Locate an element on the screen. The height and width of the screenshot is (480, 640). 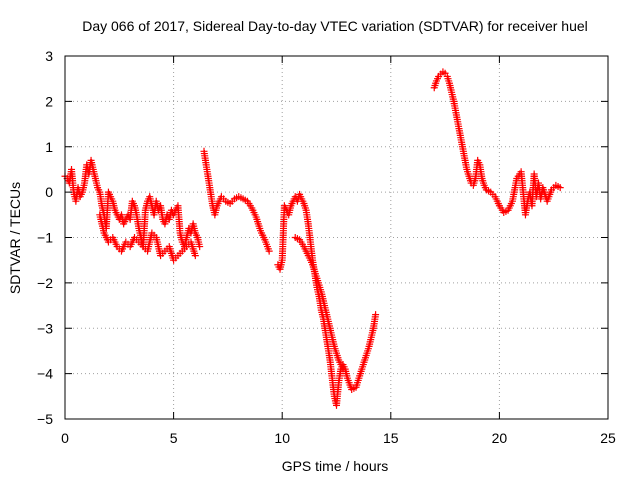
y-tick-label: −2 is located at coordinates (45, 283).